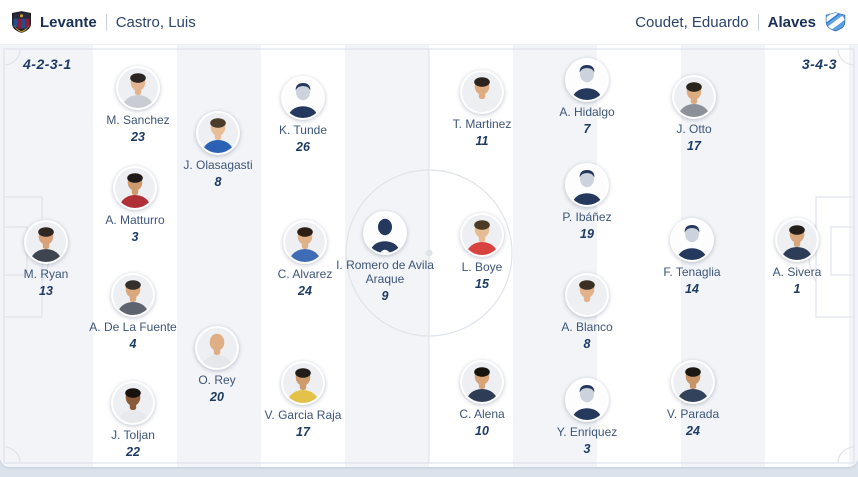 Image resolution: width=858 pixels, height=477 pixels. I want to click on player-f-tenaglia: F. Tenaglia 14, so click(692, 257).